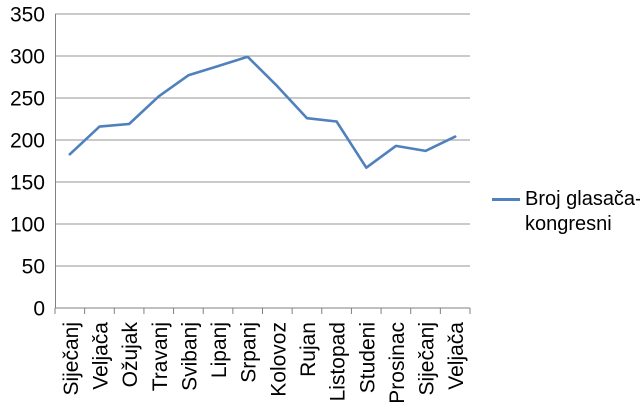 The width and height of the screenshot is (640, 416). What do you see at coordinates (278, 359) in the screenshot?
I see `x-axis-category-label: Kolovoz` at bounding box center [278, 359].